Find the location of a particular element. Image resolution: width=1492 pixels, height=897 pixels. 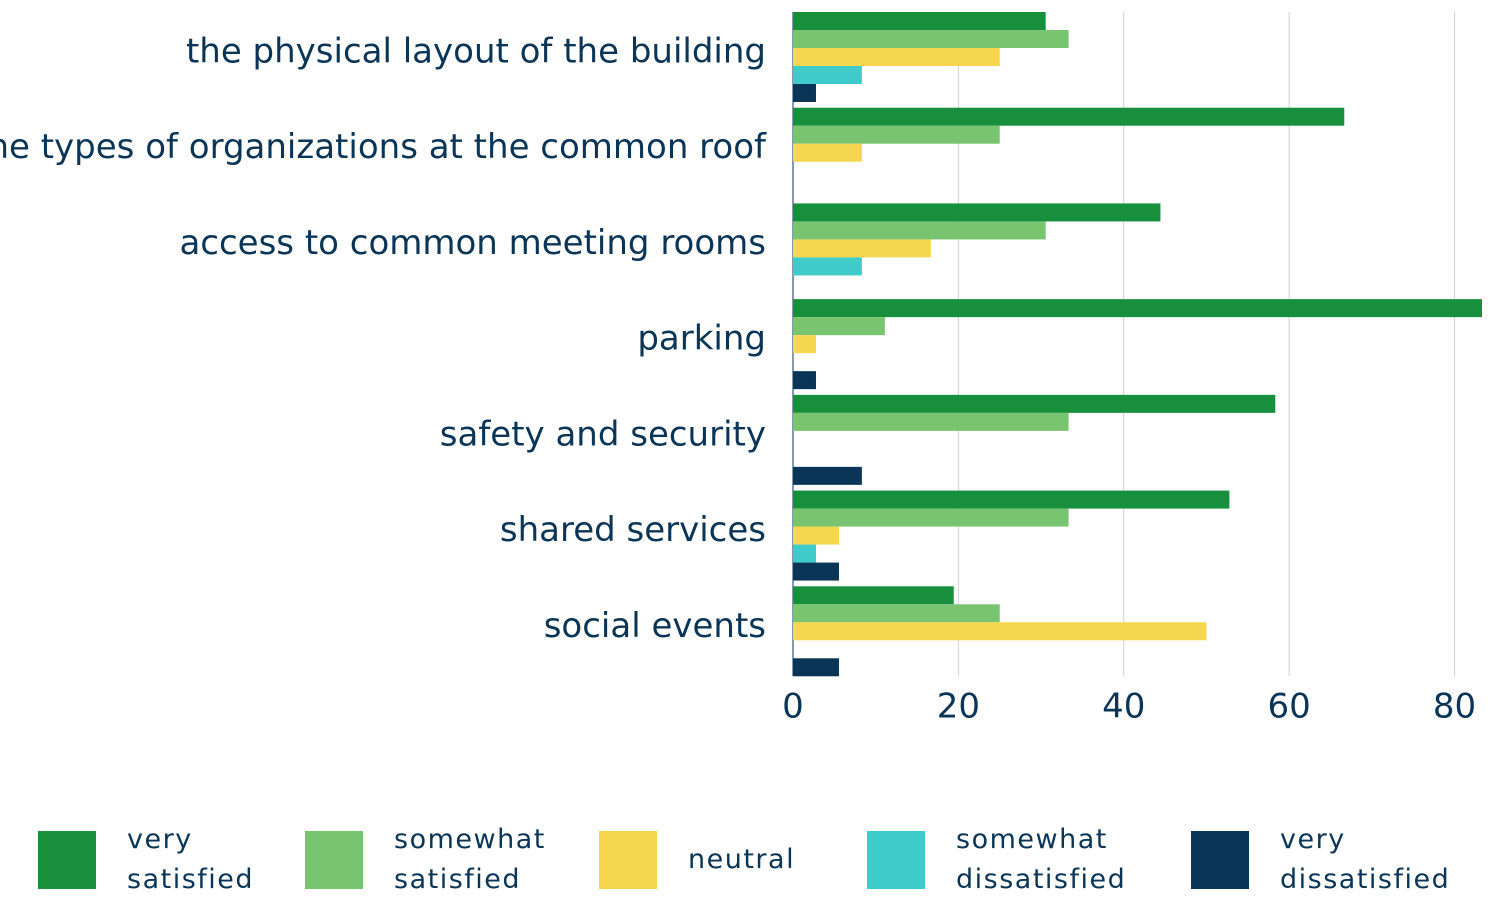

x-tick-label: 0 is located at coordinates (793, 707).